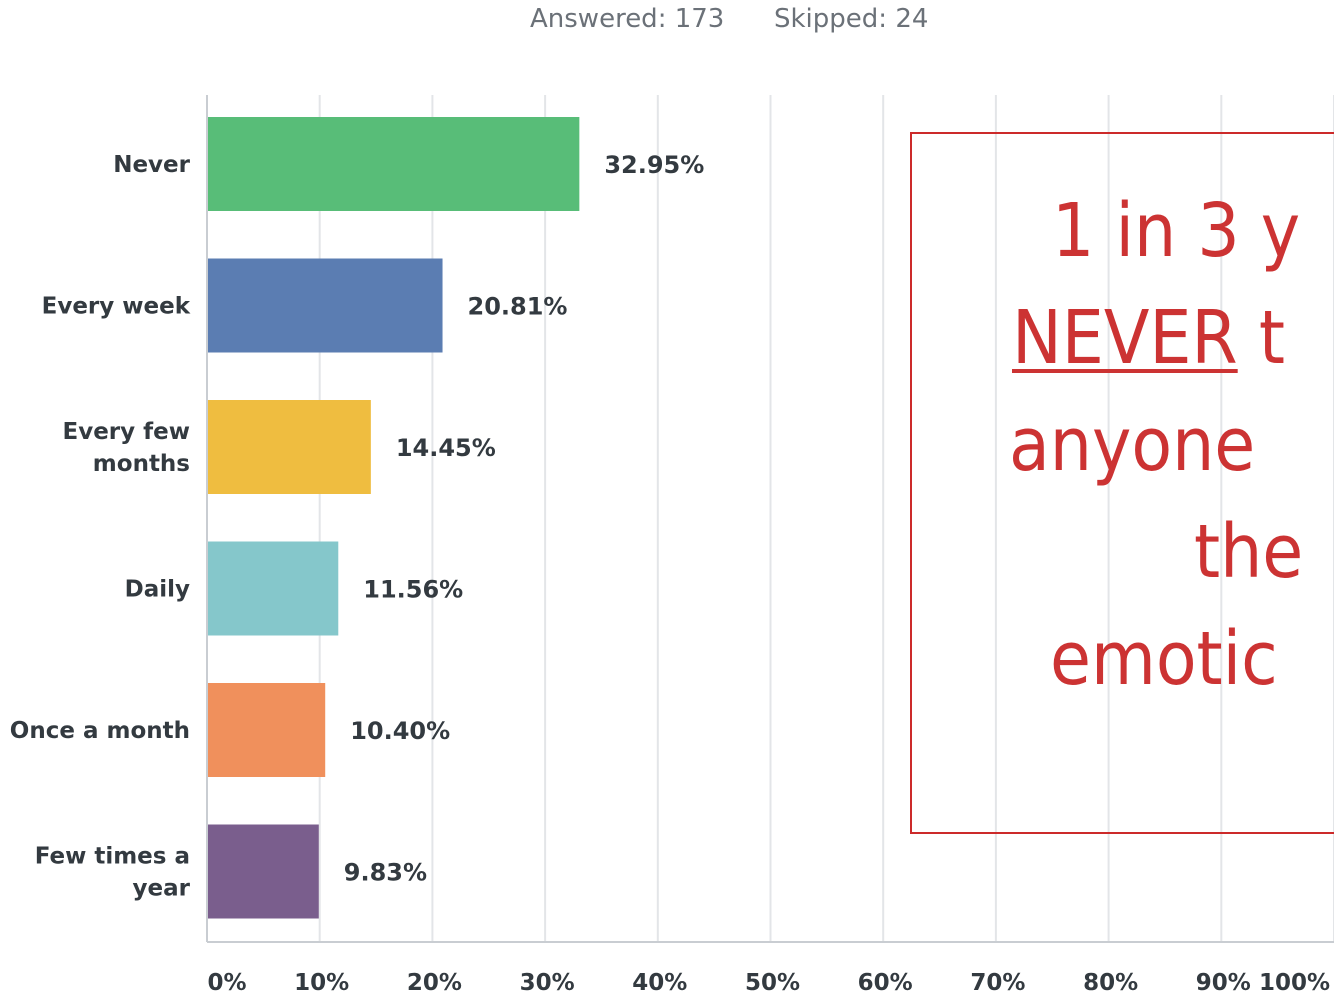 The image size is (1334, 993). I want to click on value-label-2: 14.45%, so click(446, 448).